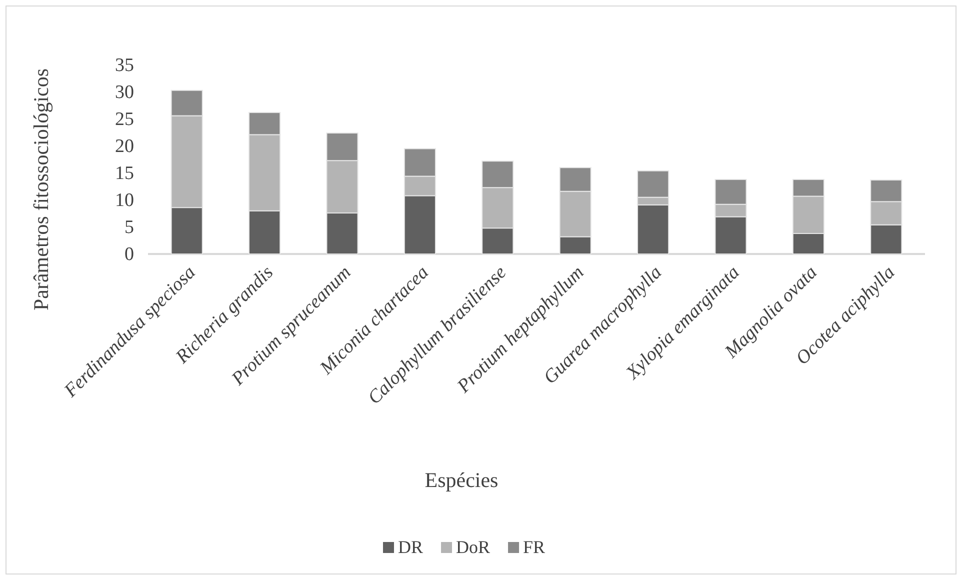 The height and width of the screenshot is (579, 962). Describe the element at coordinates (124, 93) in the screenshot. I see `y-tick-label: 30` at that location.